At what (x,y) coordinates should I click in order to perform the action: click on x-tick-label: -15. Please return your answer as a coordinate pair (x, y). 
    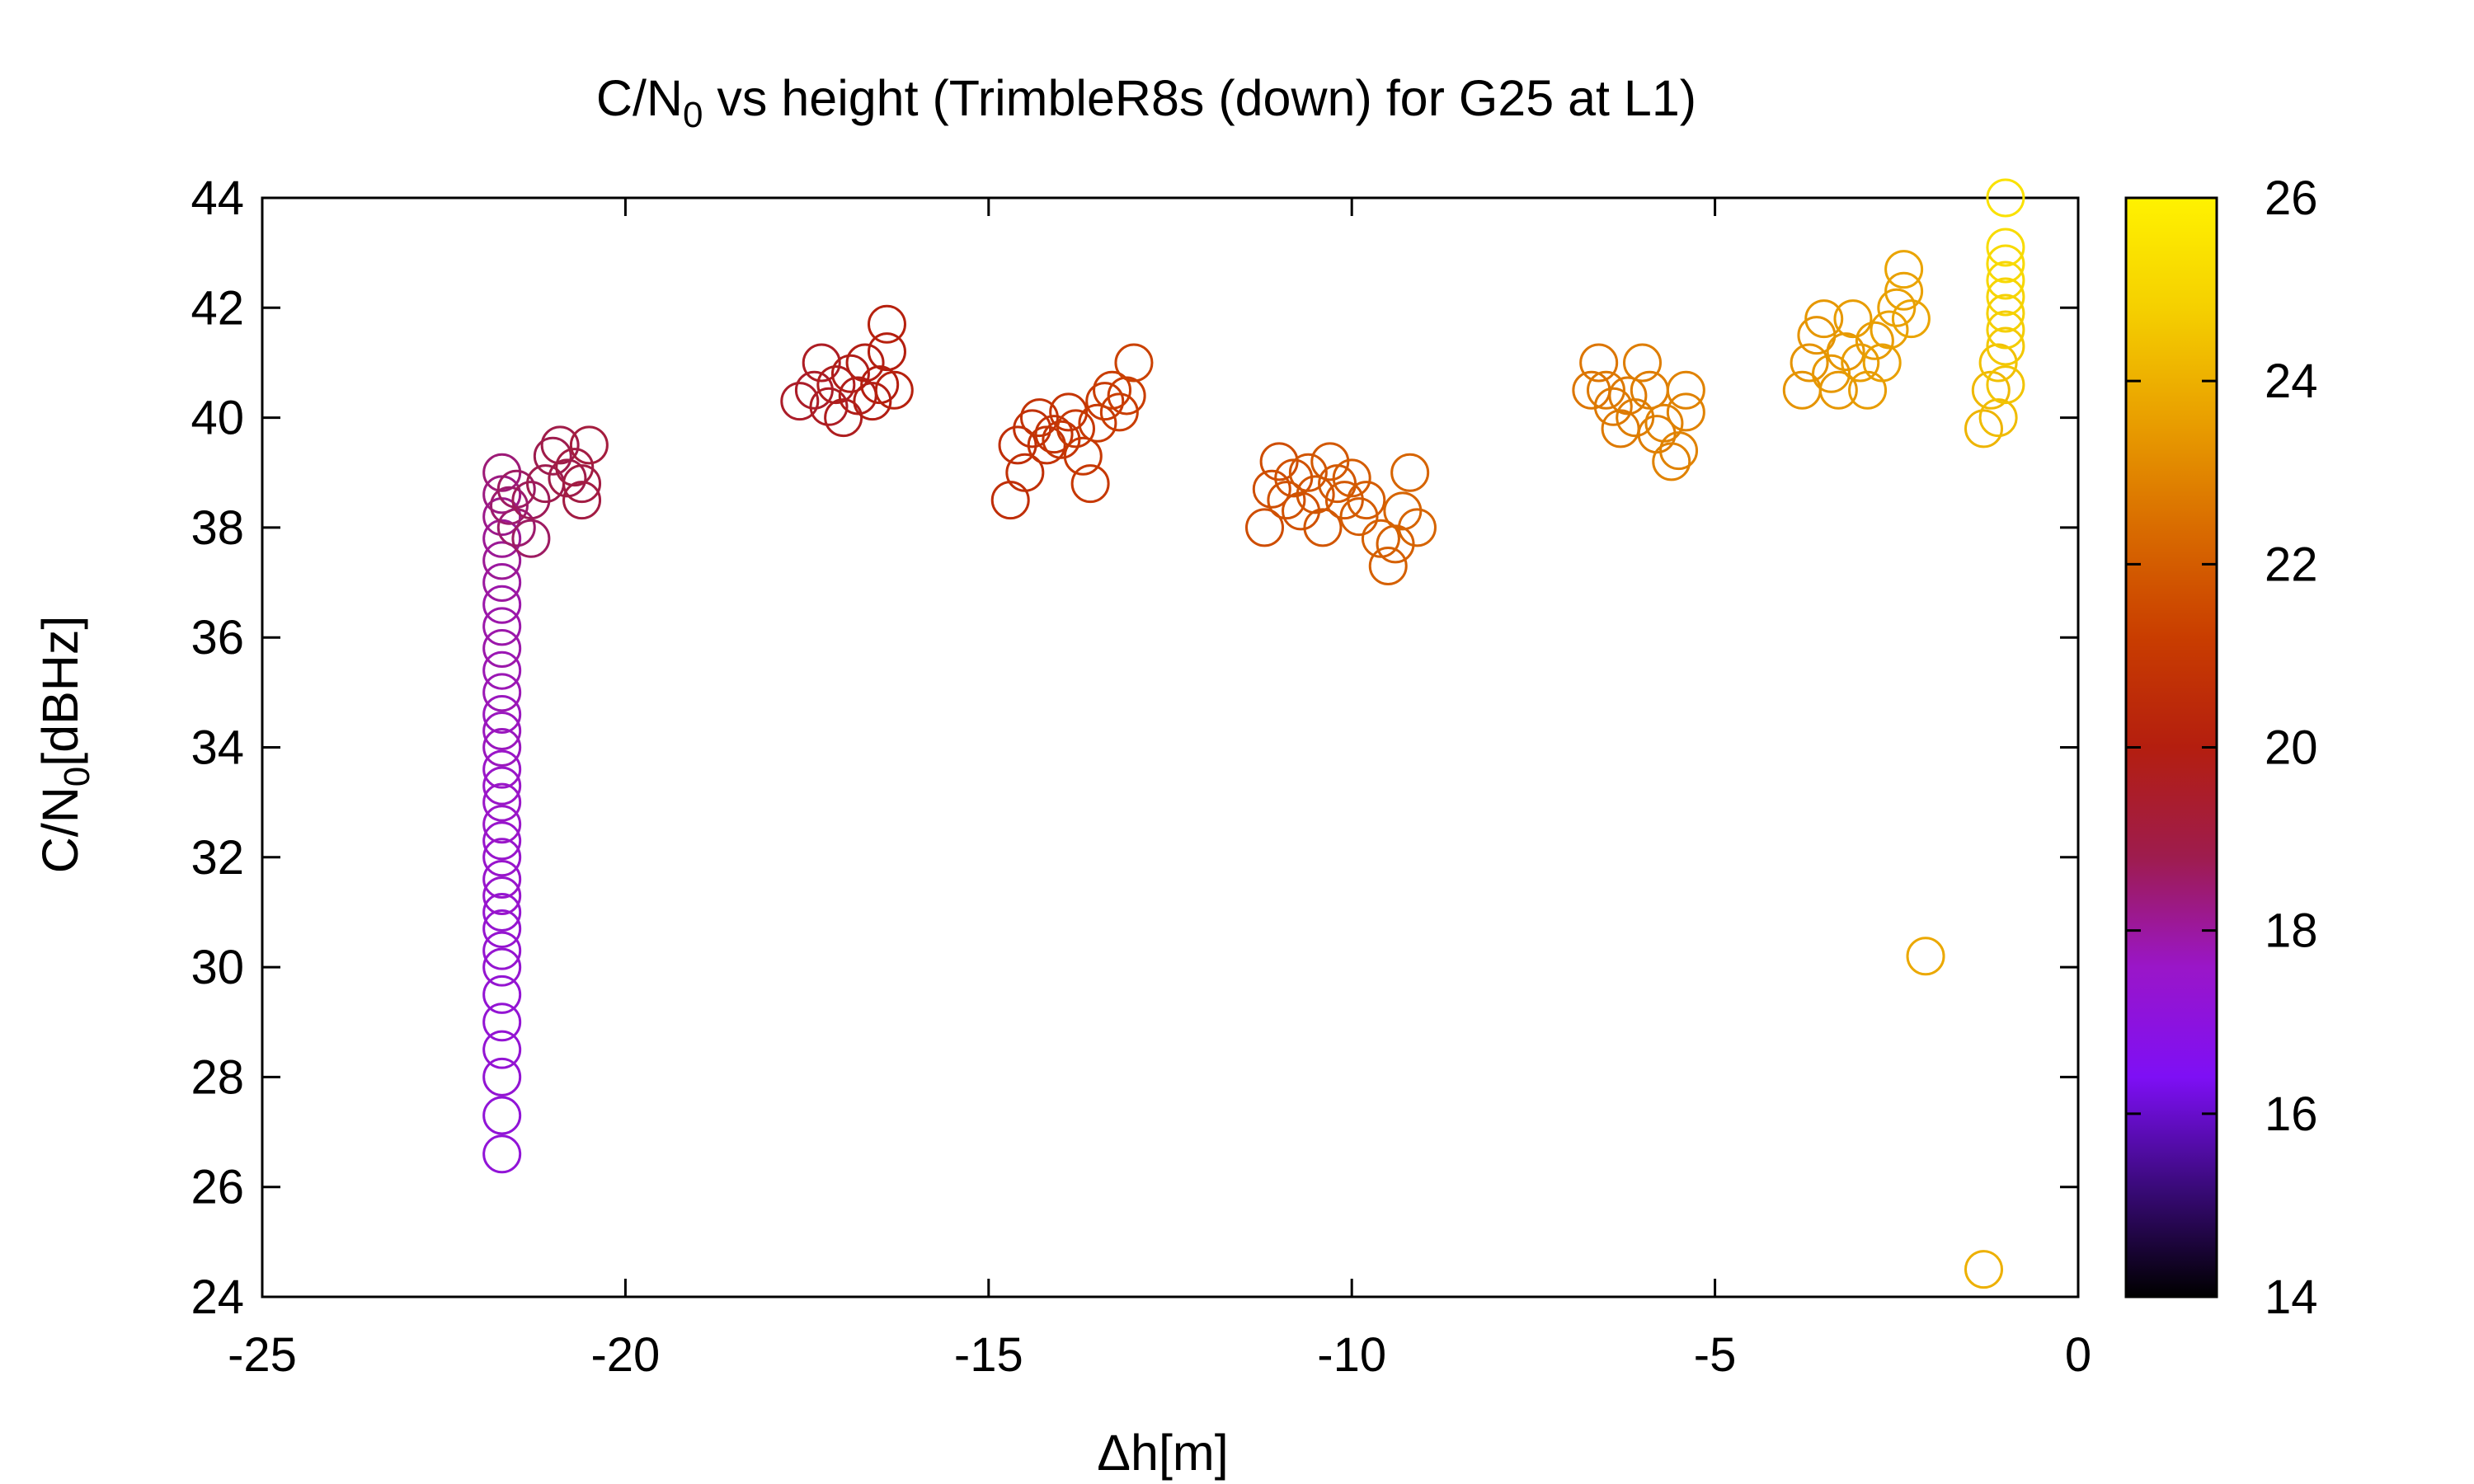
    Looking at the image, I should click on (988, 1355).